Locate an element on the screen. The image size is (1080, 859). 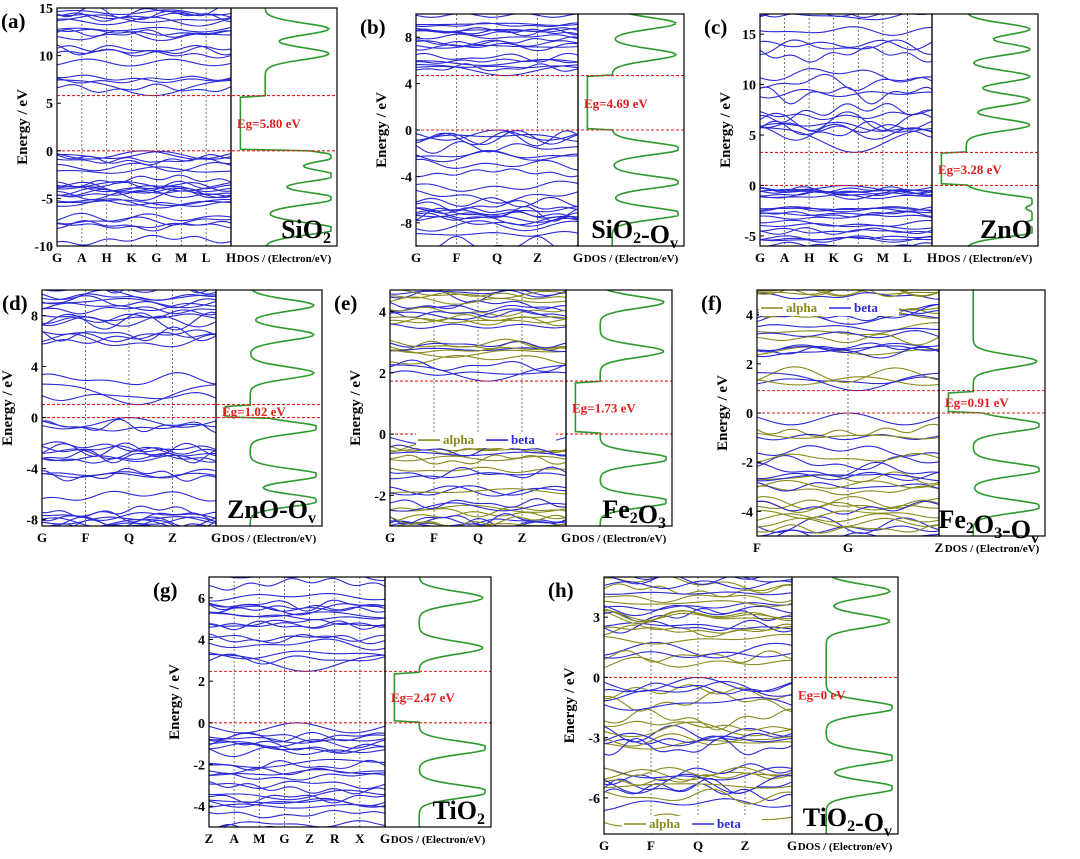
y-axis-label: Energy / eV is located at coordinates (382, 130).